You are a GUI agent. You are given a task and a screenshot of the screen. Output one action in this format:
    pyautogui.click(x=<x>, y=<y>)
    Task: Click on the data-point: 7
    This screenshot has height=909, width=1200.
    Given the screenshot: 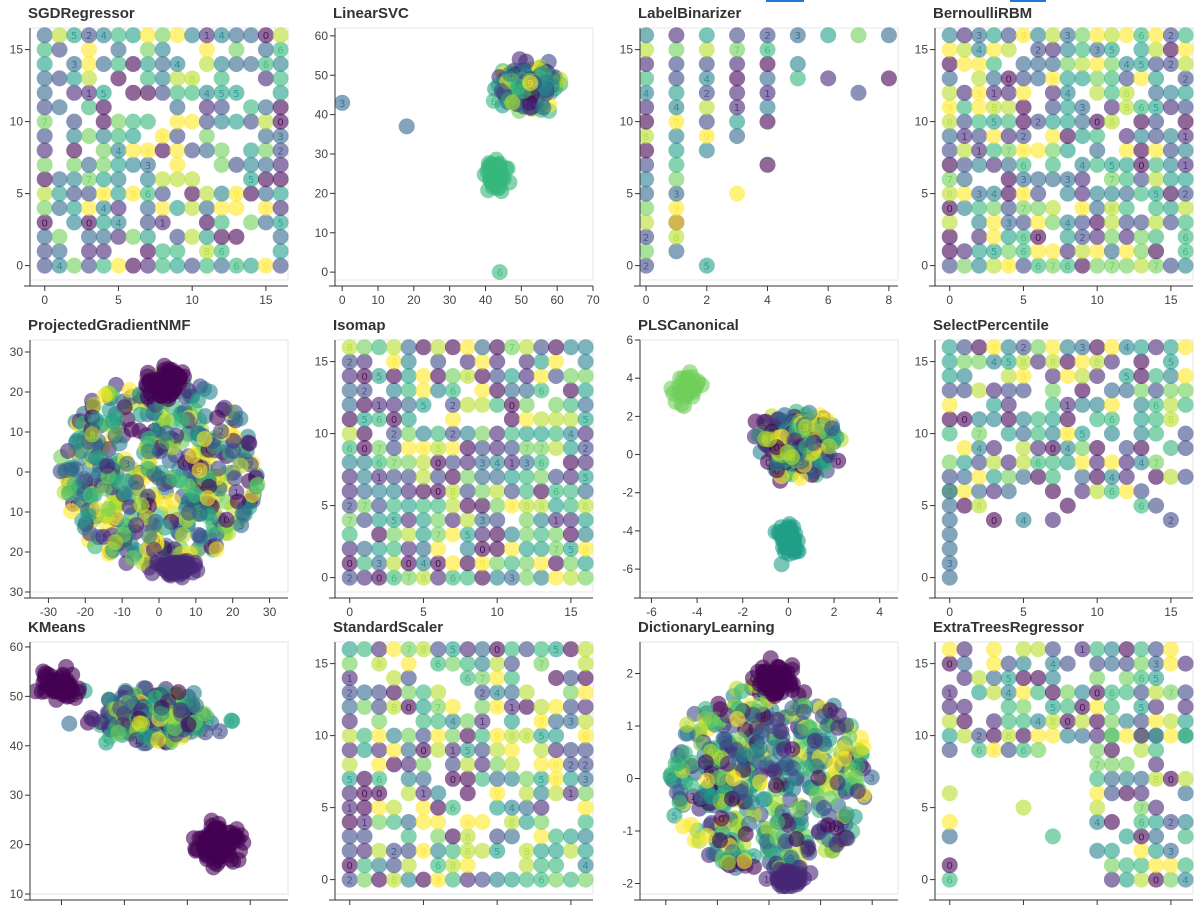 What is the action you would take?
    pyautogui.click(x=556, y=549)
    